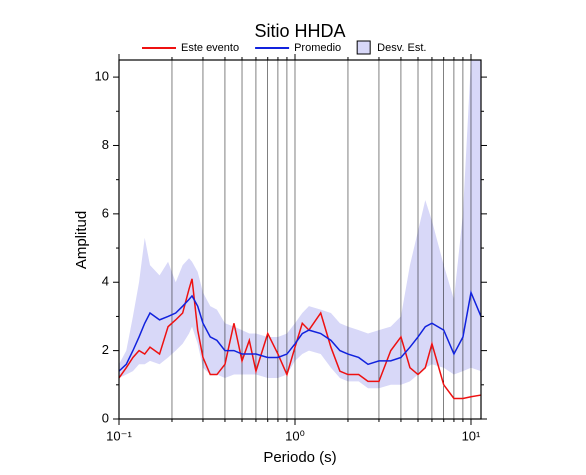 The width and height of the screenshot is (586, 475). I want to click on y-tick-label: 8, so click(105, 144).